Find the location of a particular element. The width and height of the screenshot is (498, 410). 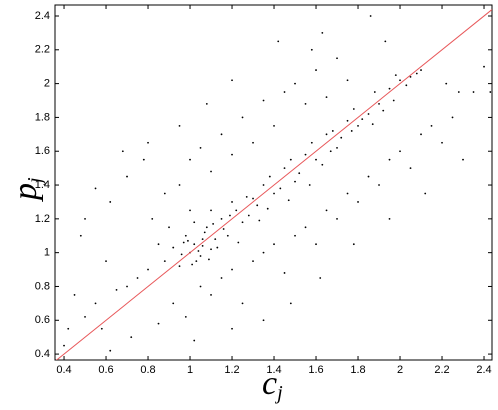

y-axis-label: pj is located at coordinates (26, 189).